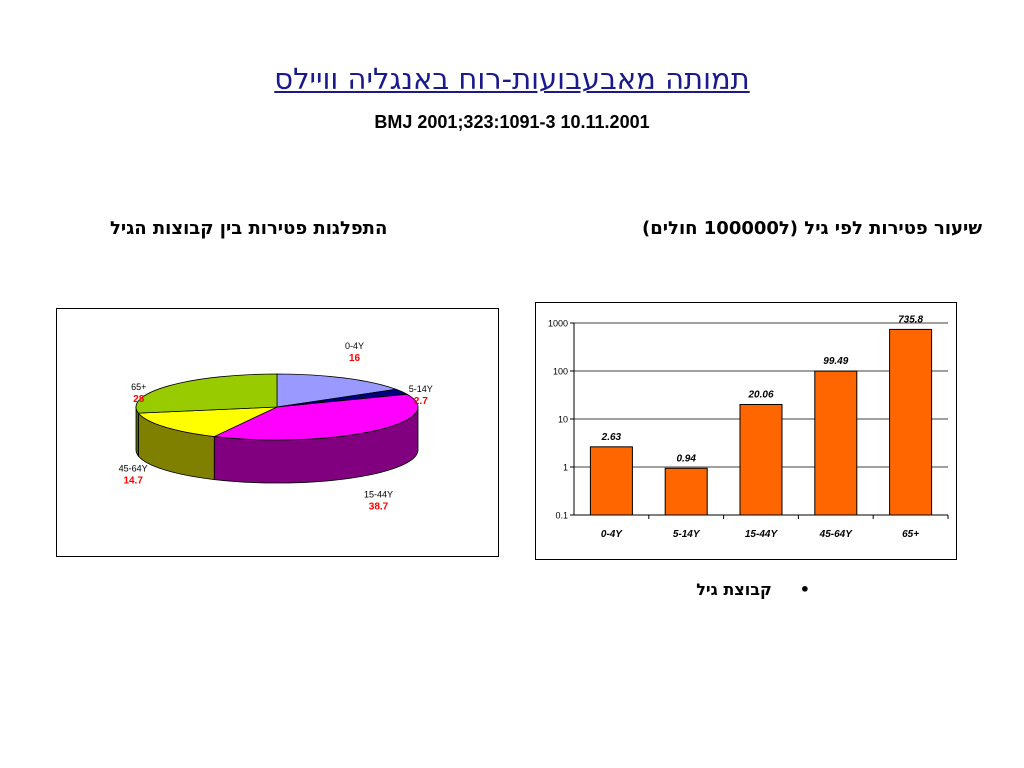 The width and height of the screenshot is (1024, 768). I want to click on x-tick-label: 0-4Y, so click(612, 534).